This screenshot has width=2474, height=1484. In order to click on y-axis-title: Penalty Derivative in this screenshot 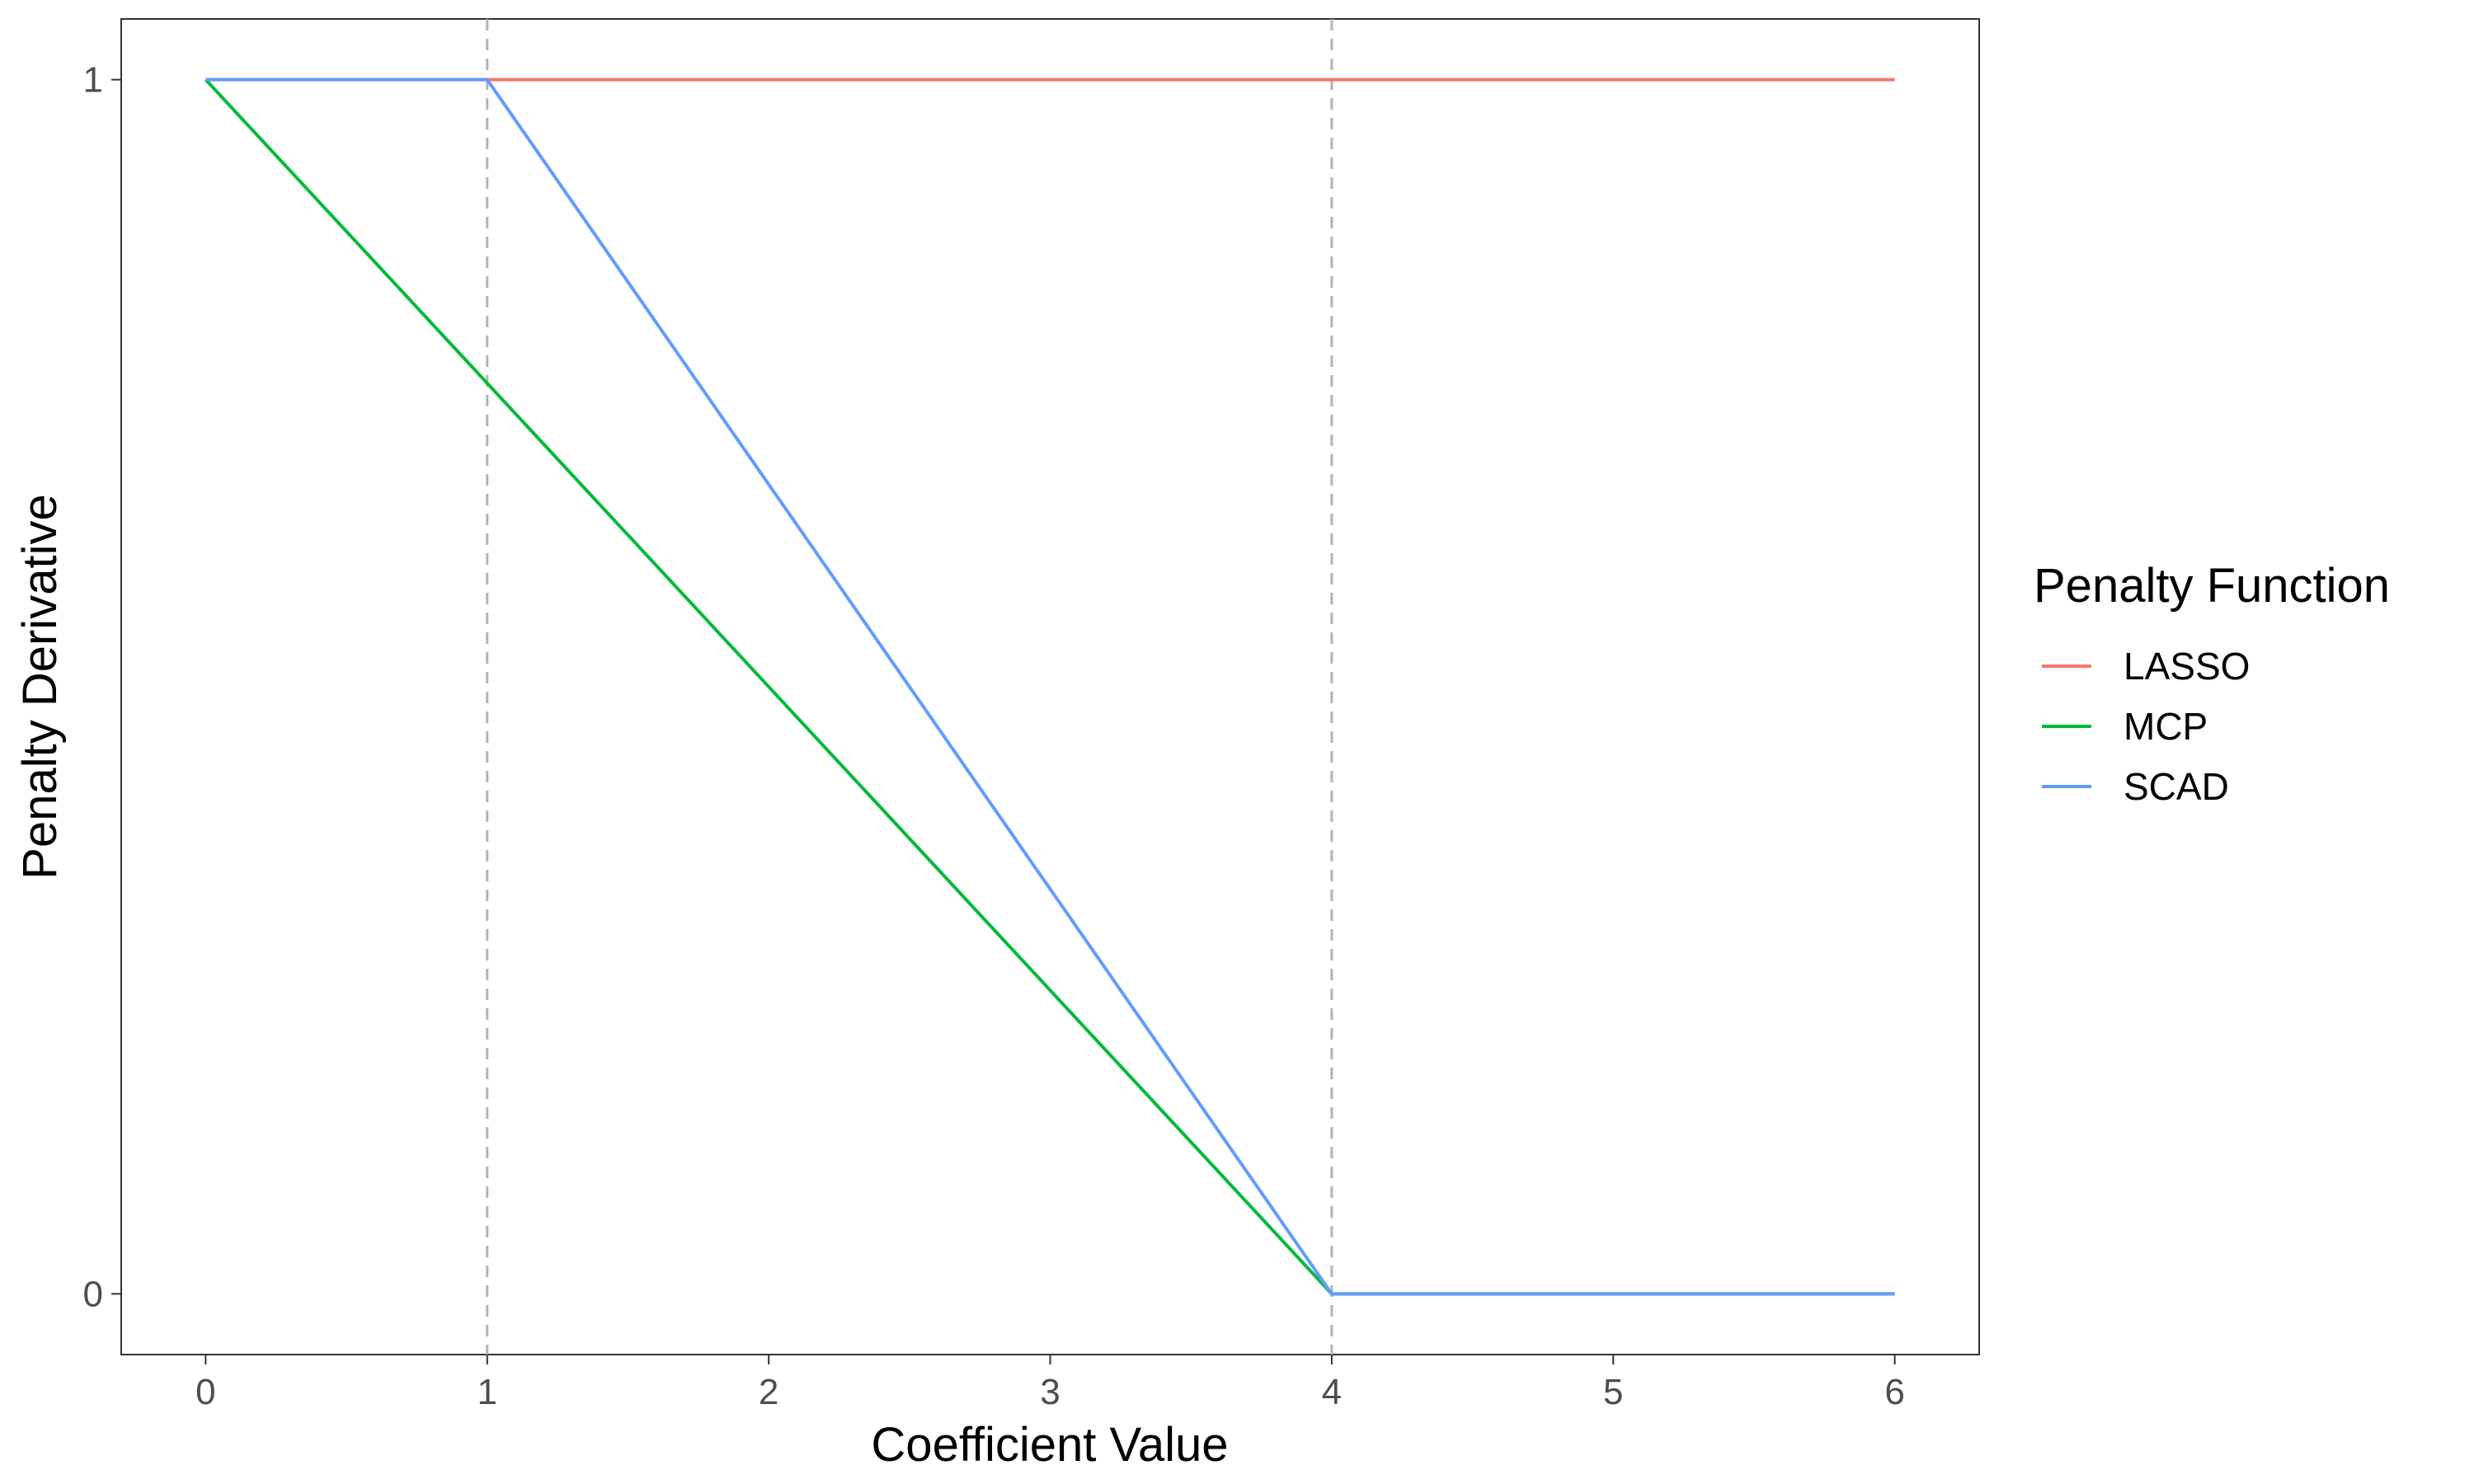, I will do `click(40, 686)`.